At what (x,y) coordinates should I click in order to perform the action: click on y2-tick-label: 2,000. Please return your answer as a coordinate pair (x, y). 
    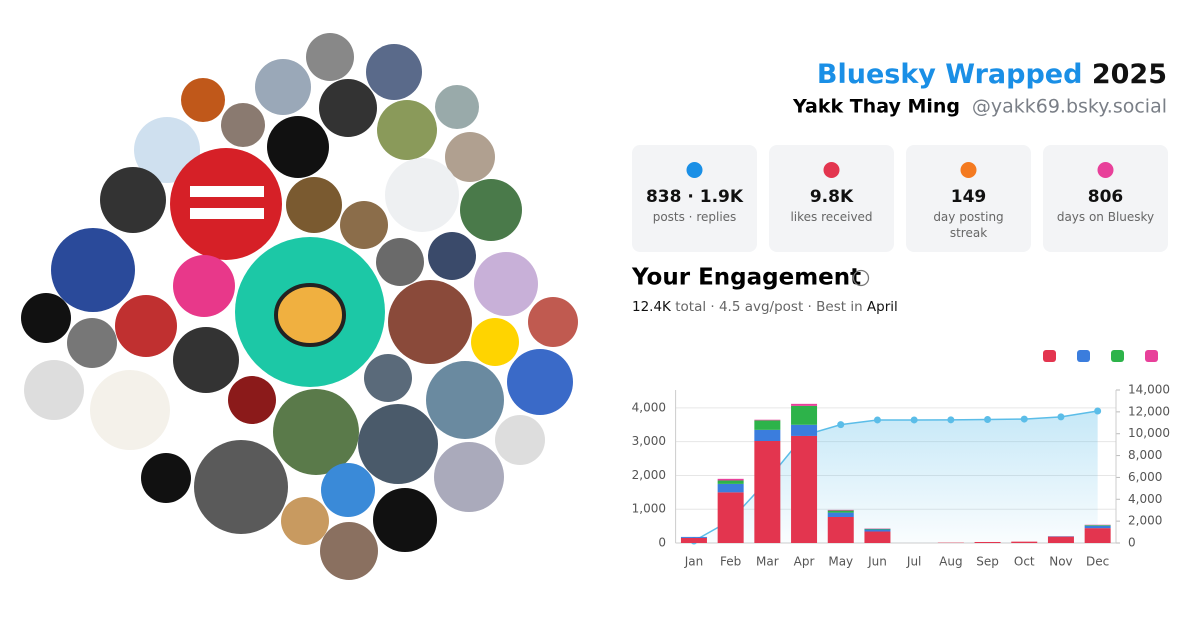
    Looking at the image, I should click on (1145, 521).